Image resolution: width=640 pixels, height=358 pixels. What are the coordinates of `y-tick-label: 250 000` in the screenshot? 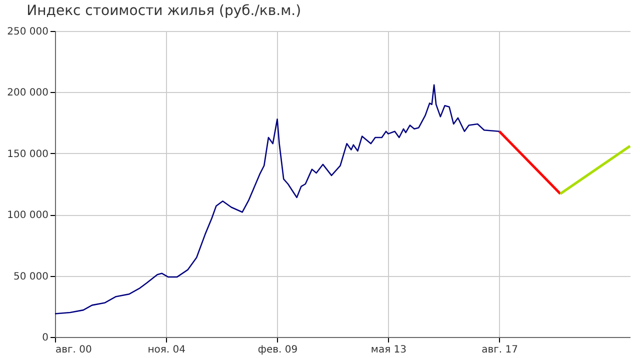 It's located at (27, 32).